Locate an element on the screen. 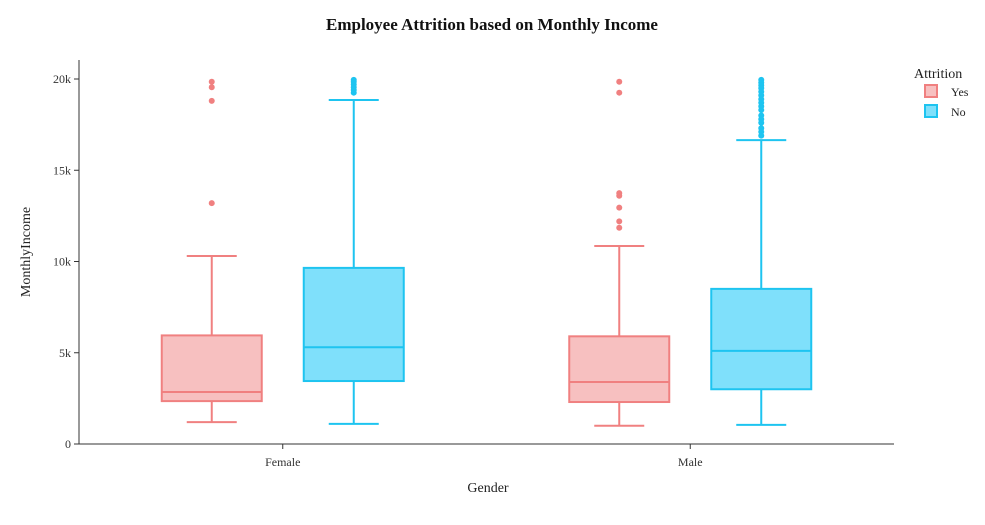  legend-label-yes: Yes is located at coordinates (960, 92).